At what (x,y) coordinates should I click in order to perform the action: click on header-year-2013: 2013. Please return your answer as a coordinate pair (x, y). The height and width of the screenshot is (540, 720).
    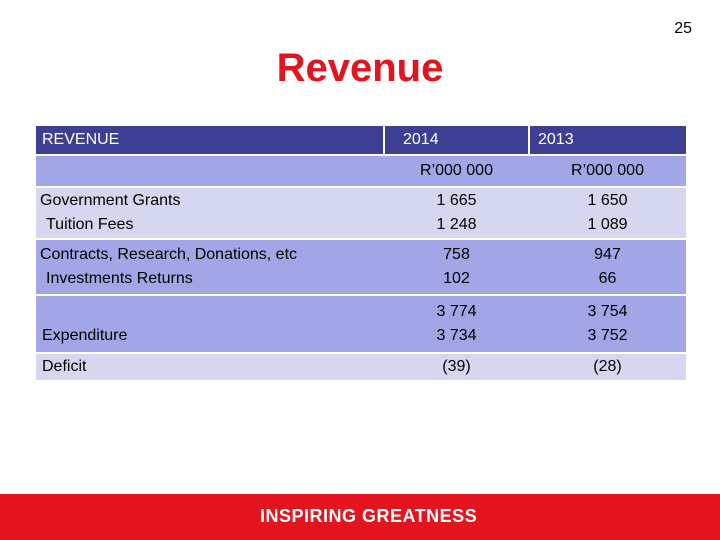
    Looking at the image, I should click on (607, 141).